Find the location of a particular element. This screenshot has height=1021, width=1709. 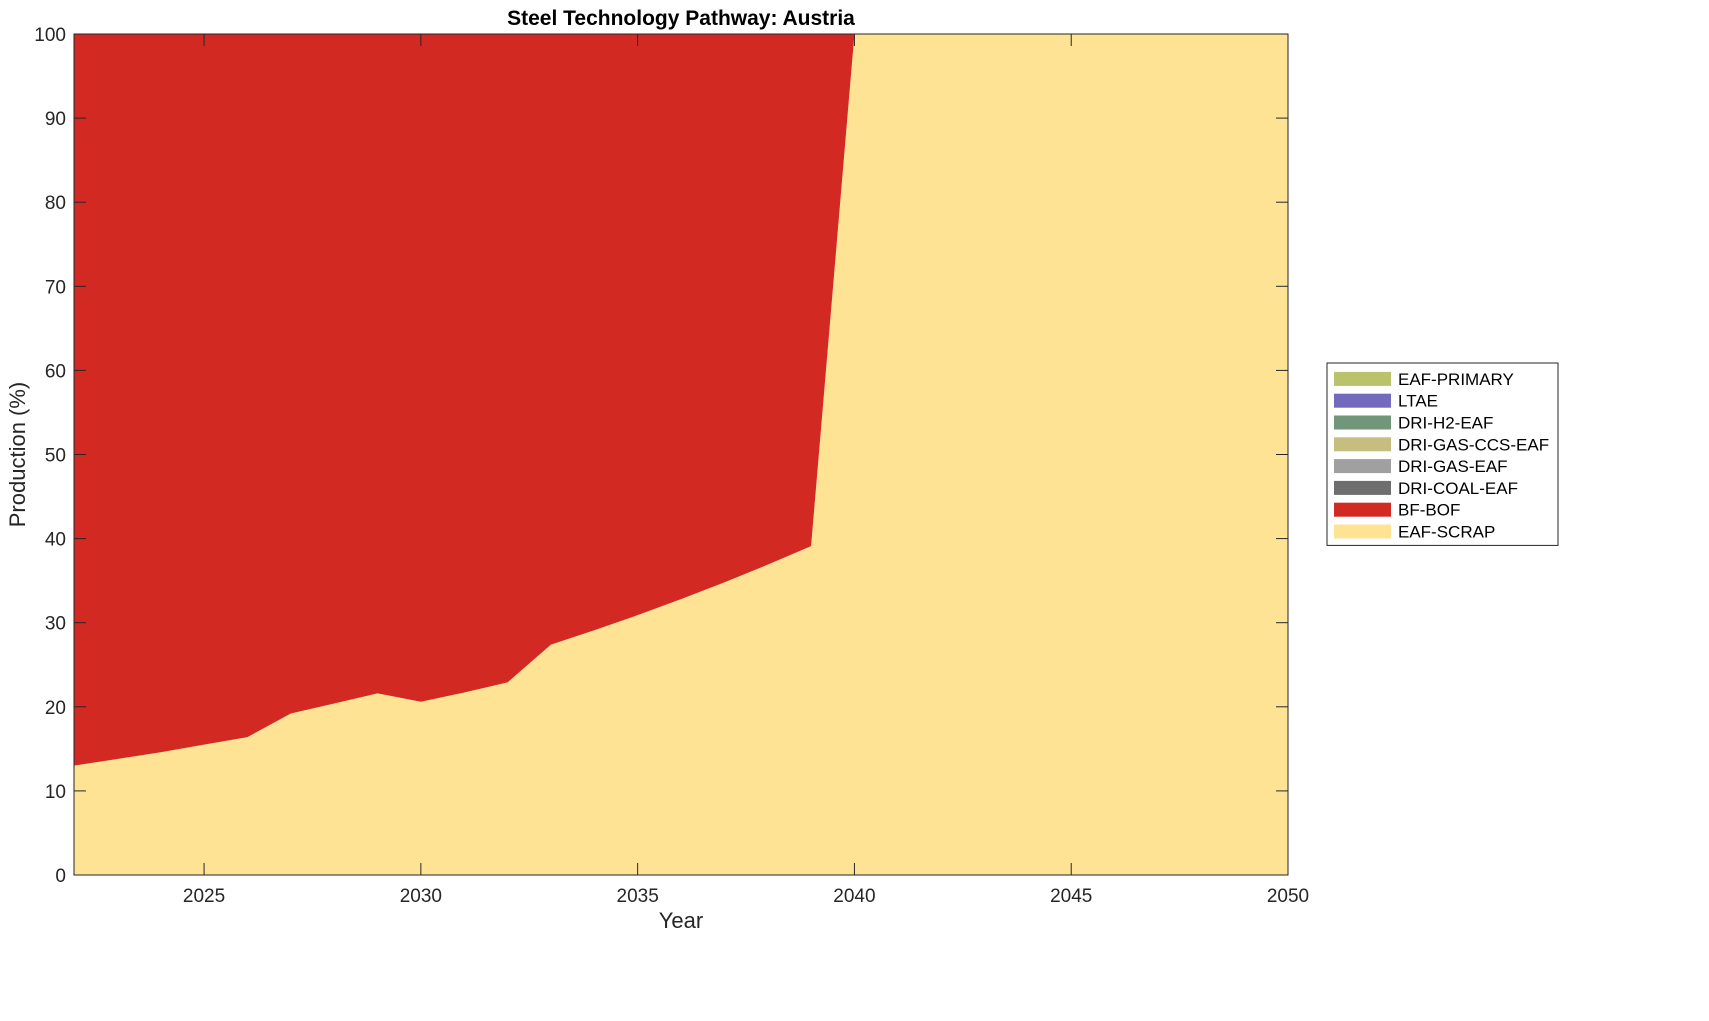

x-tick-label: 2035 is located at coordinates (638, 896).